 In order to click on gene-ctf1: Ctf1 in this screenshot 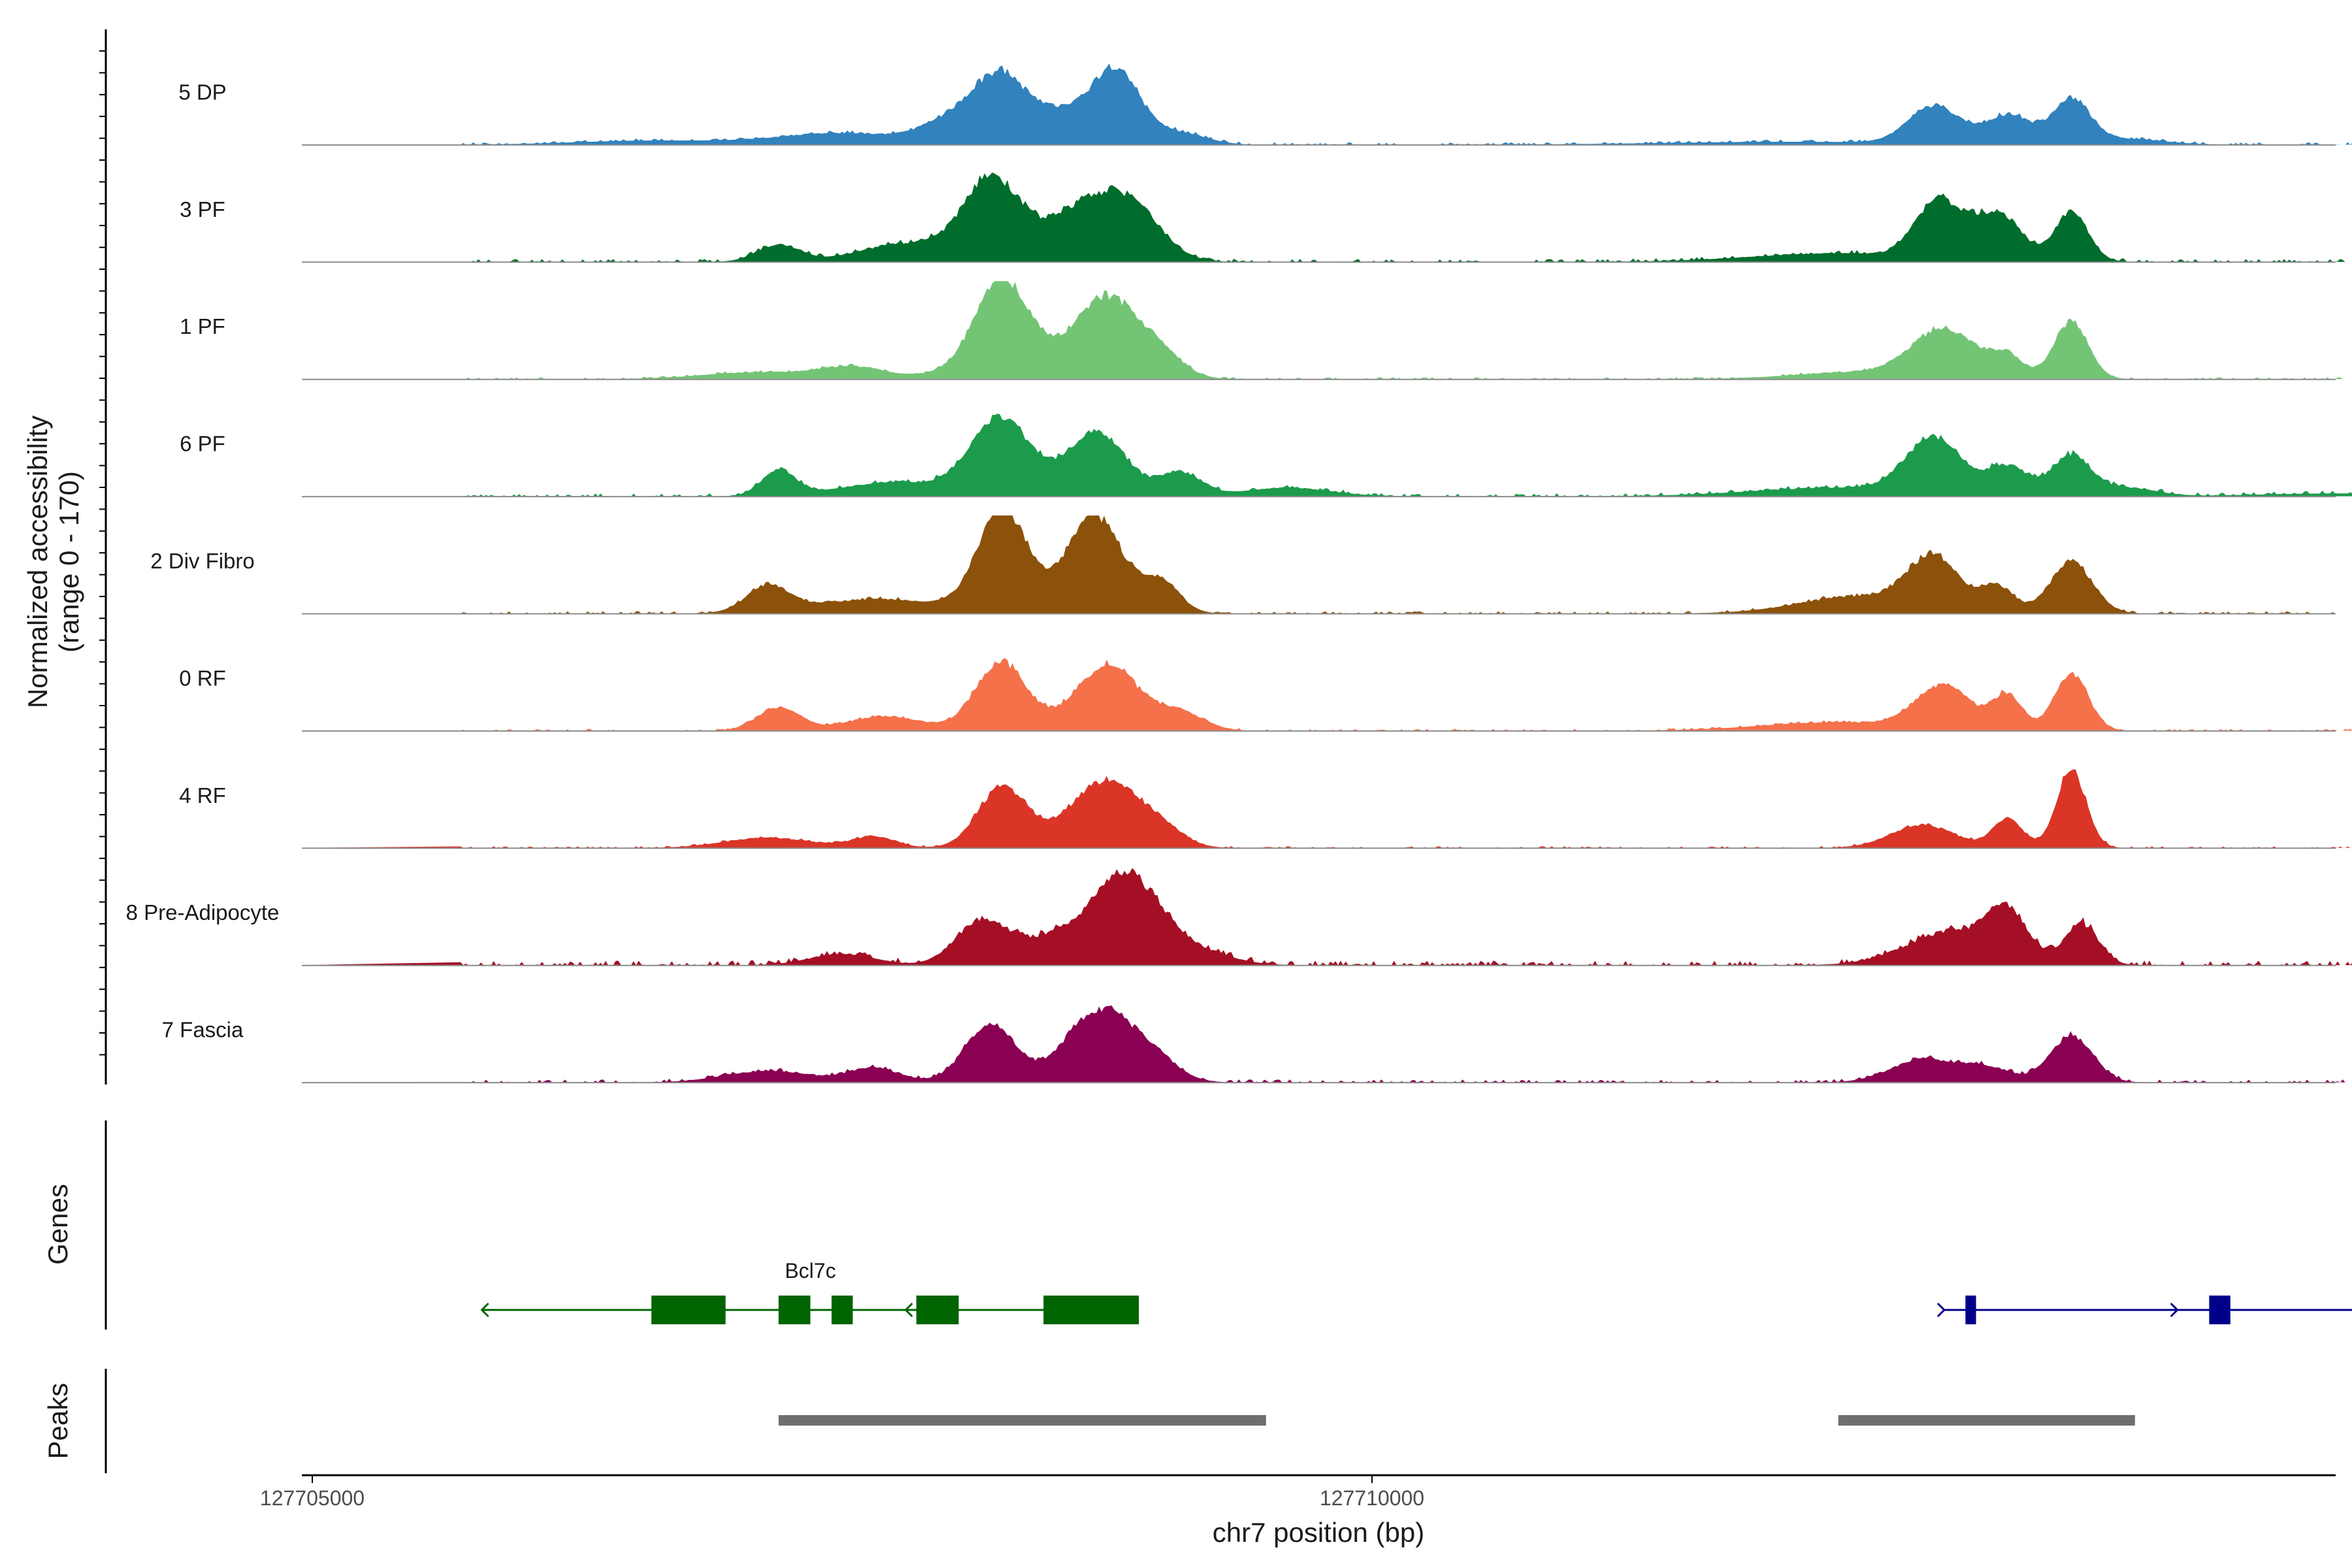, I will do `click(2144, 1310)`.